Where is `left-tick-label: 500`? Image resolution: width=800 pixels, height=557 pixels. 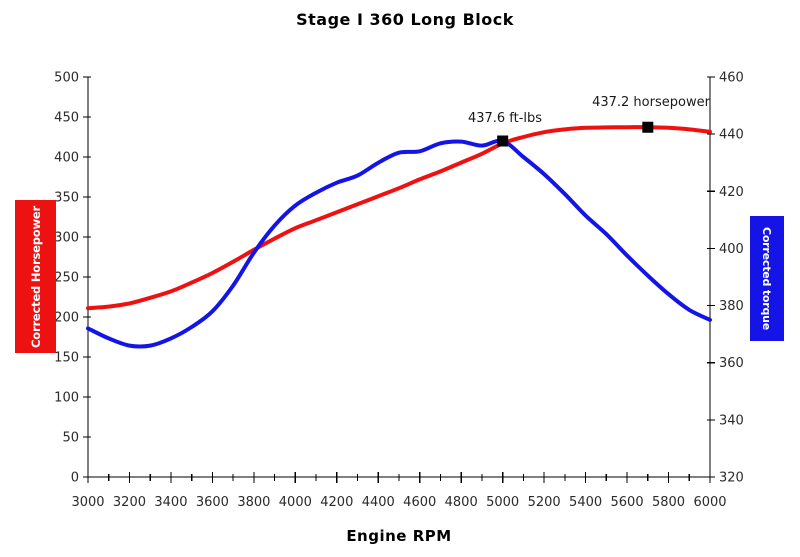 left-tick-label: 500 is located at coordinates (66, 78).